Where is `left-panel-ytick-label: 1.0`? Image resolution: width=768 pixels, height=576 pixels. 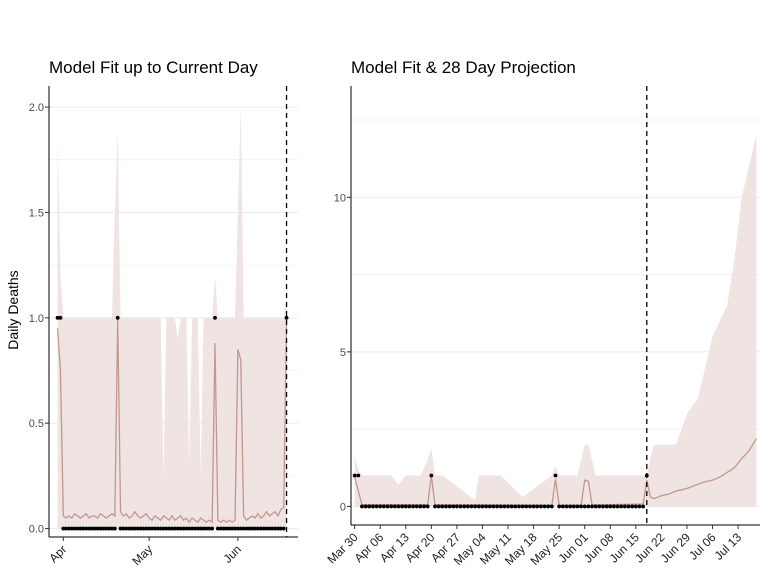 left-panel-ytick-label: 1.0 is located at coordinates (36, 319).